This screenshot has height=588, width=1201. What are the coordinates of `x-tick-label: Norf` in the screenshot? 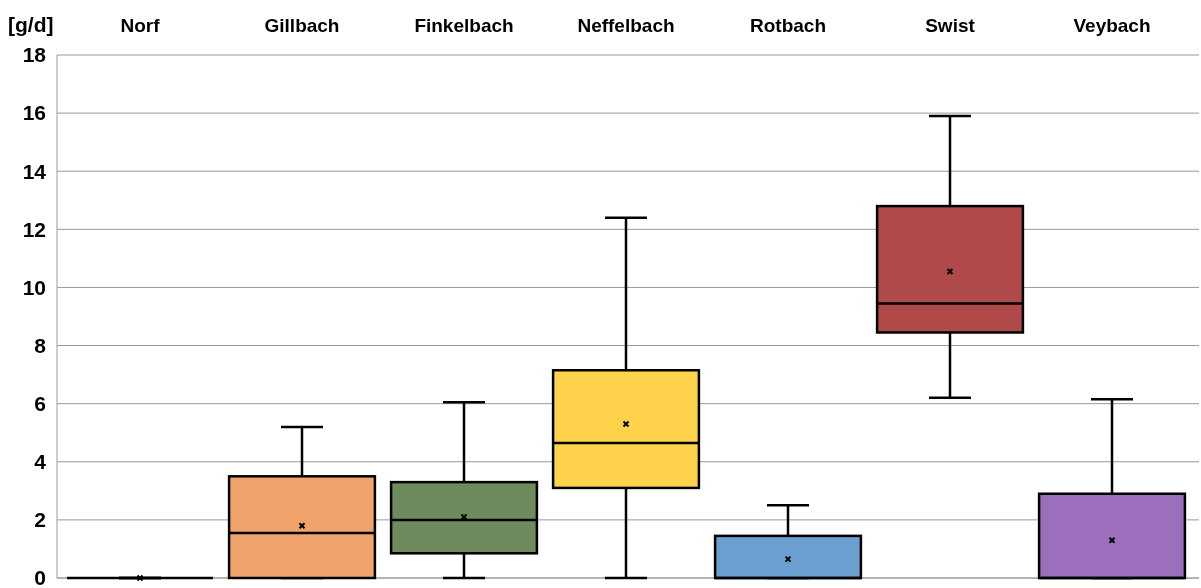 It's located at (140, 25).